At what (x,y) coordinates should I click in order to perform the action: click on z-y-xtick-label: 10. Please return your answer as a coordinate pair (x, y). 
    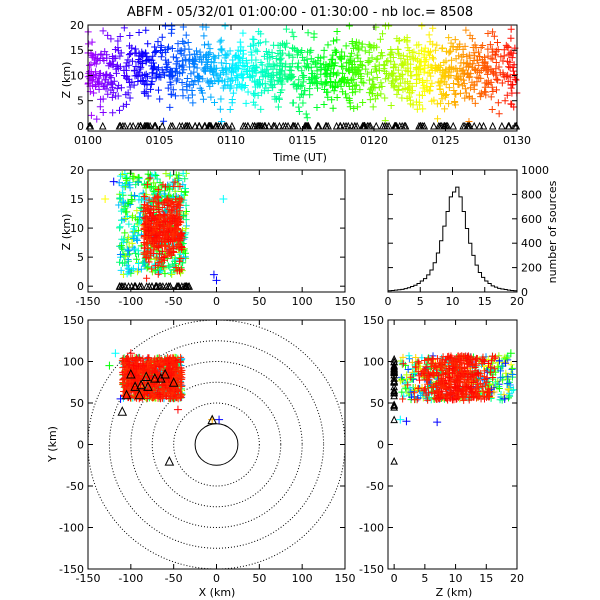
    Looking at the image, I should click on (456, 578).